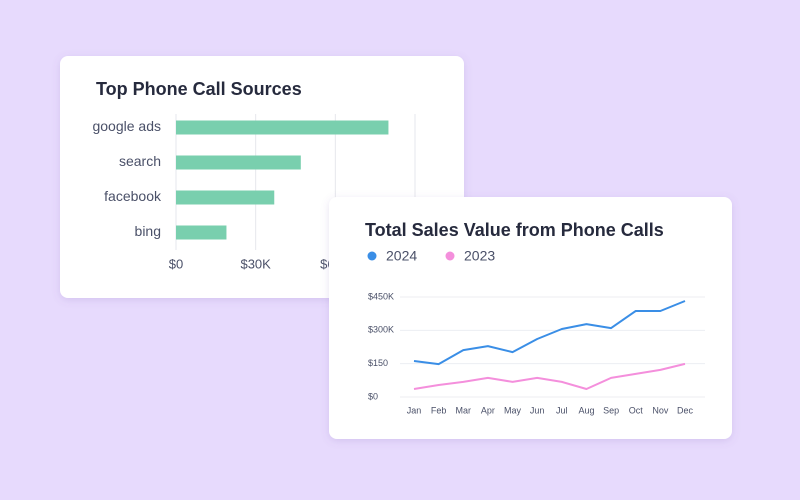 Image resolution: width=800 pixels, height=500 pixels. Describe the element at coordinates (255, 263) in the screenshot. I see `x-tick-label: $30K` at that location.